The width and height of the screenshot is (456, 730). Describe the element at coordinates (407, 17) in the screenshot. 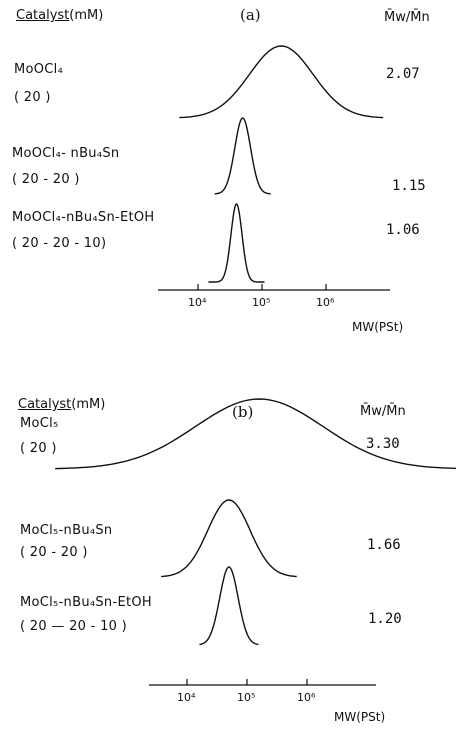

I see `dispersity-header-a: M̄w/M̄n` at that location.